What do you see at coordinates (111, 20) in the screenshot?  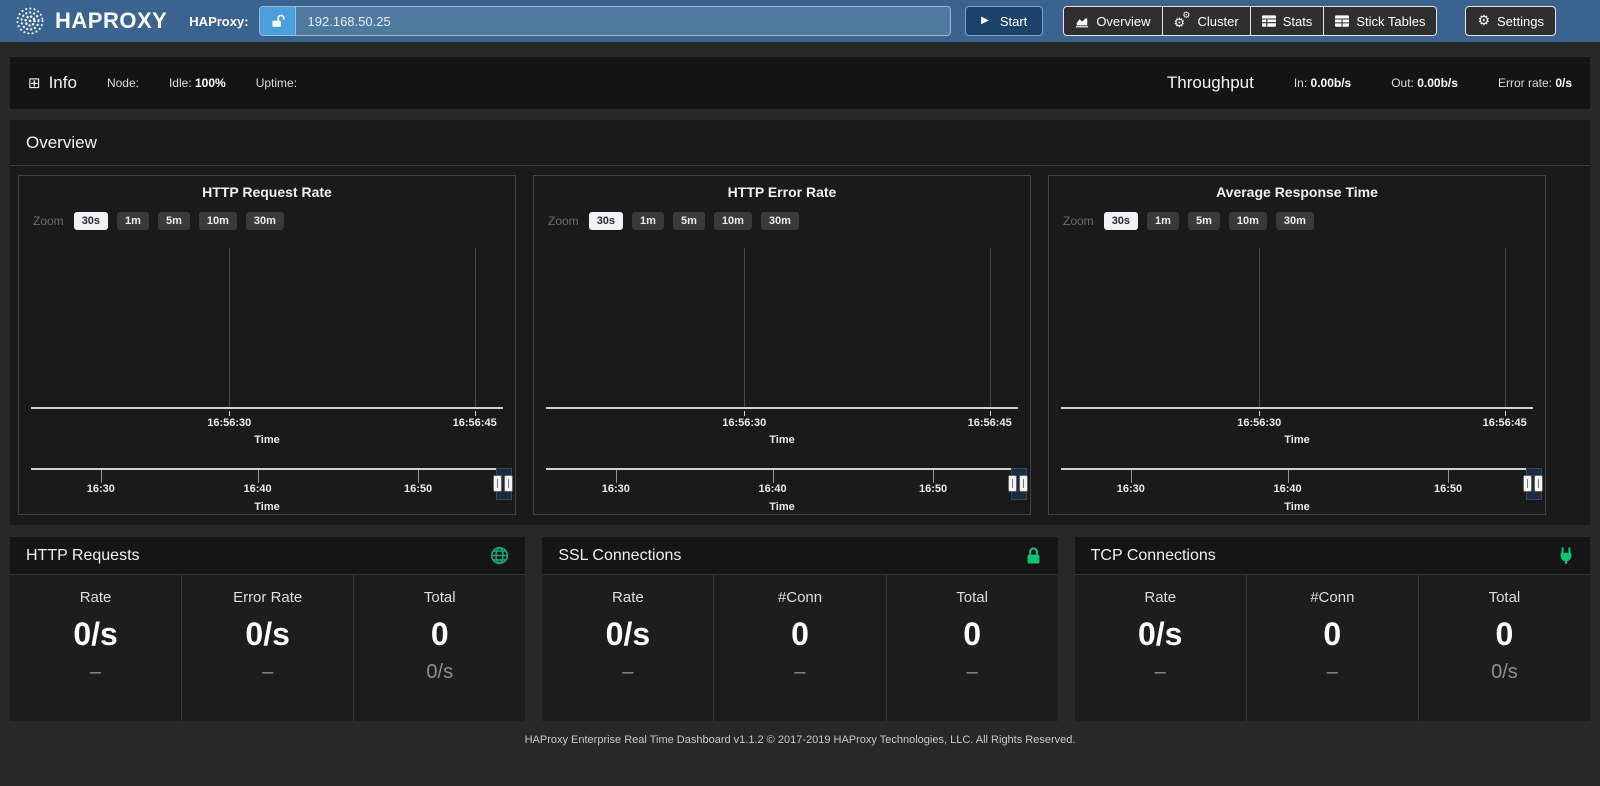 I see `brand-wordmark: HAPROXY` at bounding box center [111, 20].